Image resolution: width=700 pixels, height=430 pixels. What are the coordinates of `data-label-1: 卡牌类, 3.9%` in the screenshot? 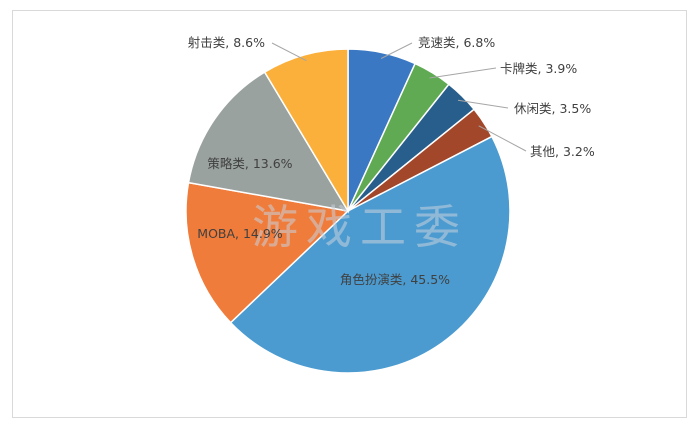 It's located at (538, 68).